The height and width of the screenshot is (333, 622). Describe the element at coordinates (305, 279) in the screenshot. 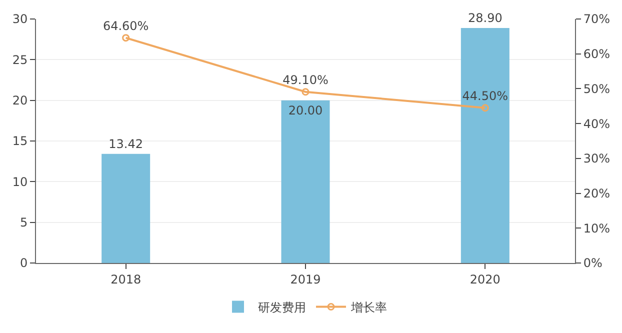

I see `x-tick-label: 2019` at that location.